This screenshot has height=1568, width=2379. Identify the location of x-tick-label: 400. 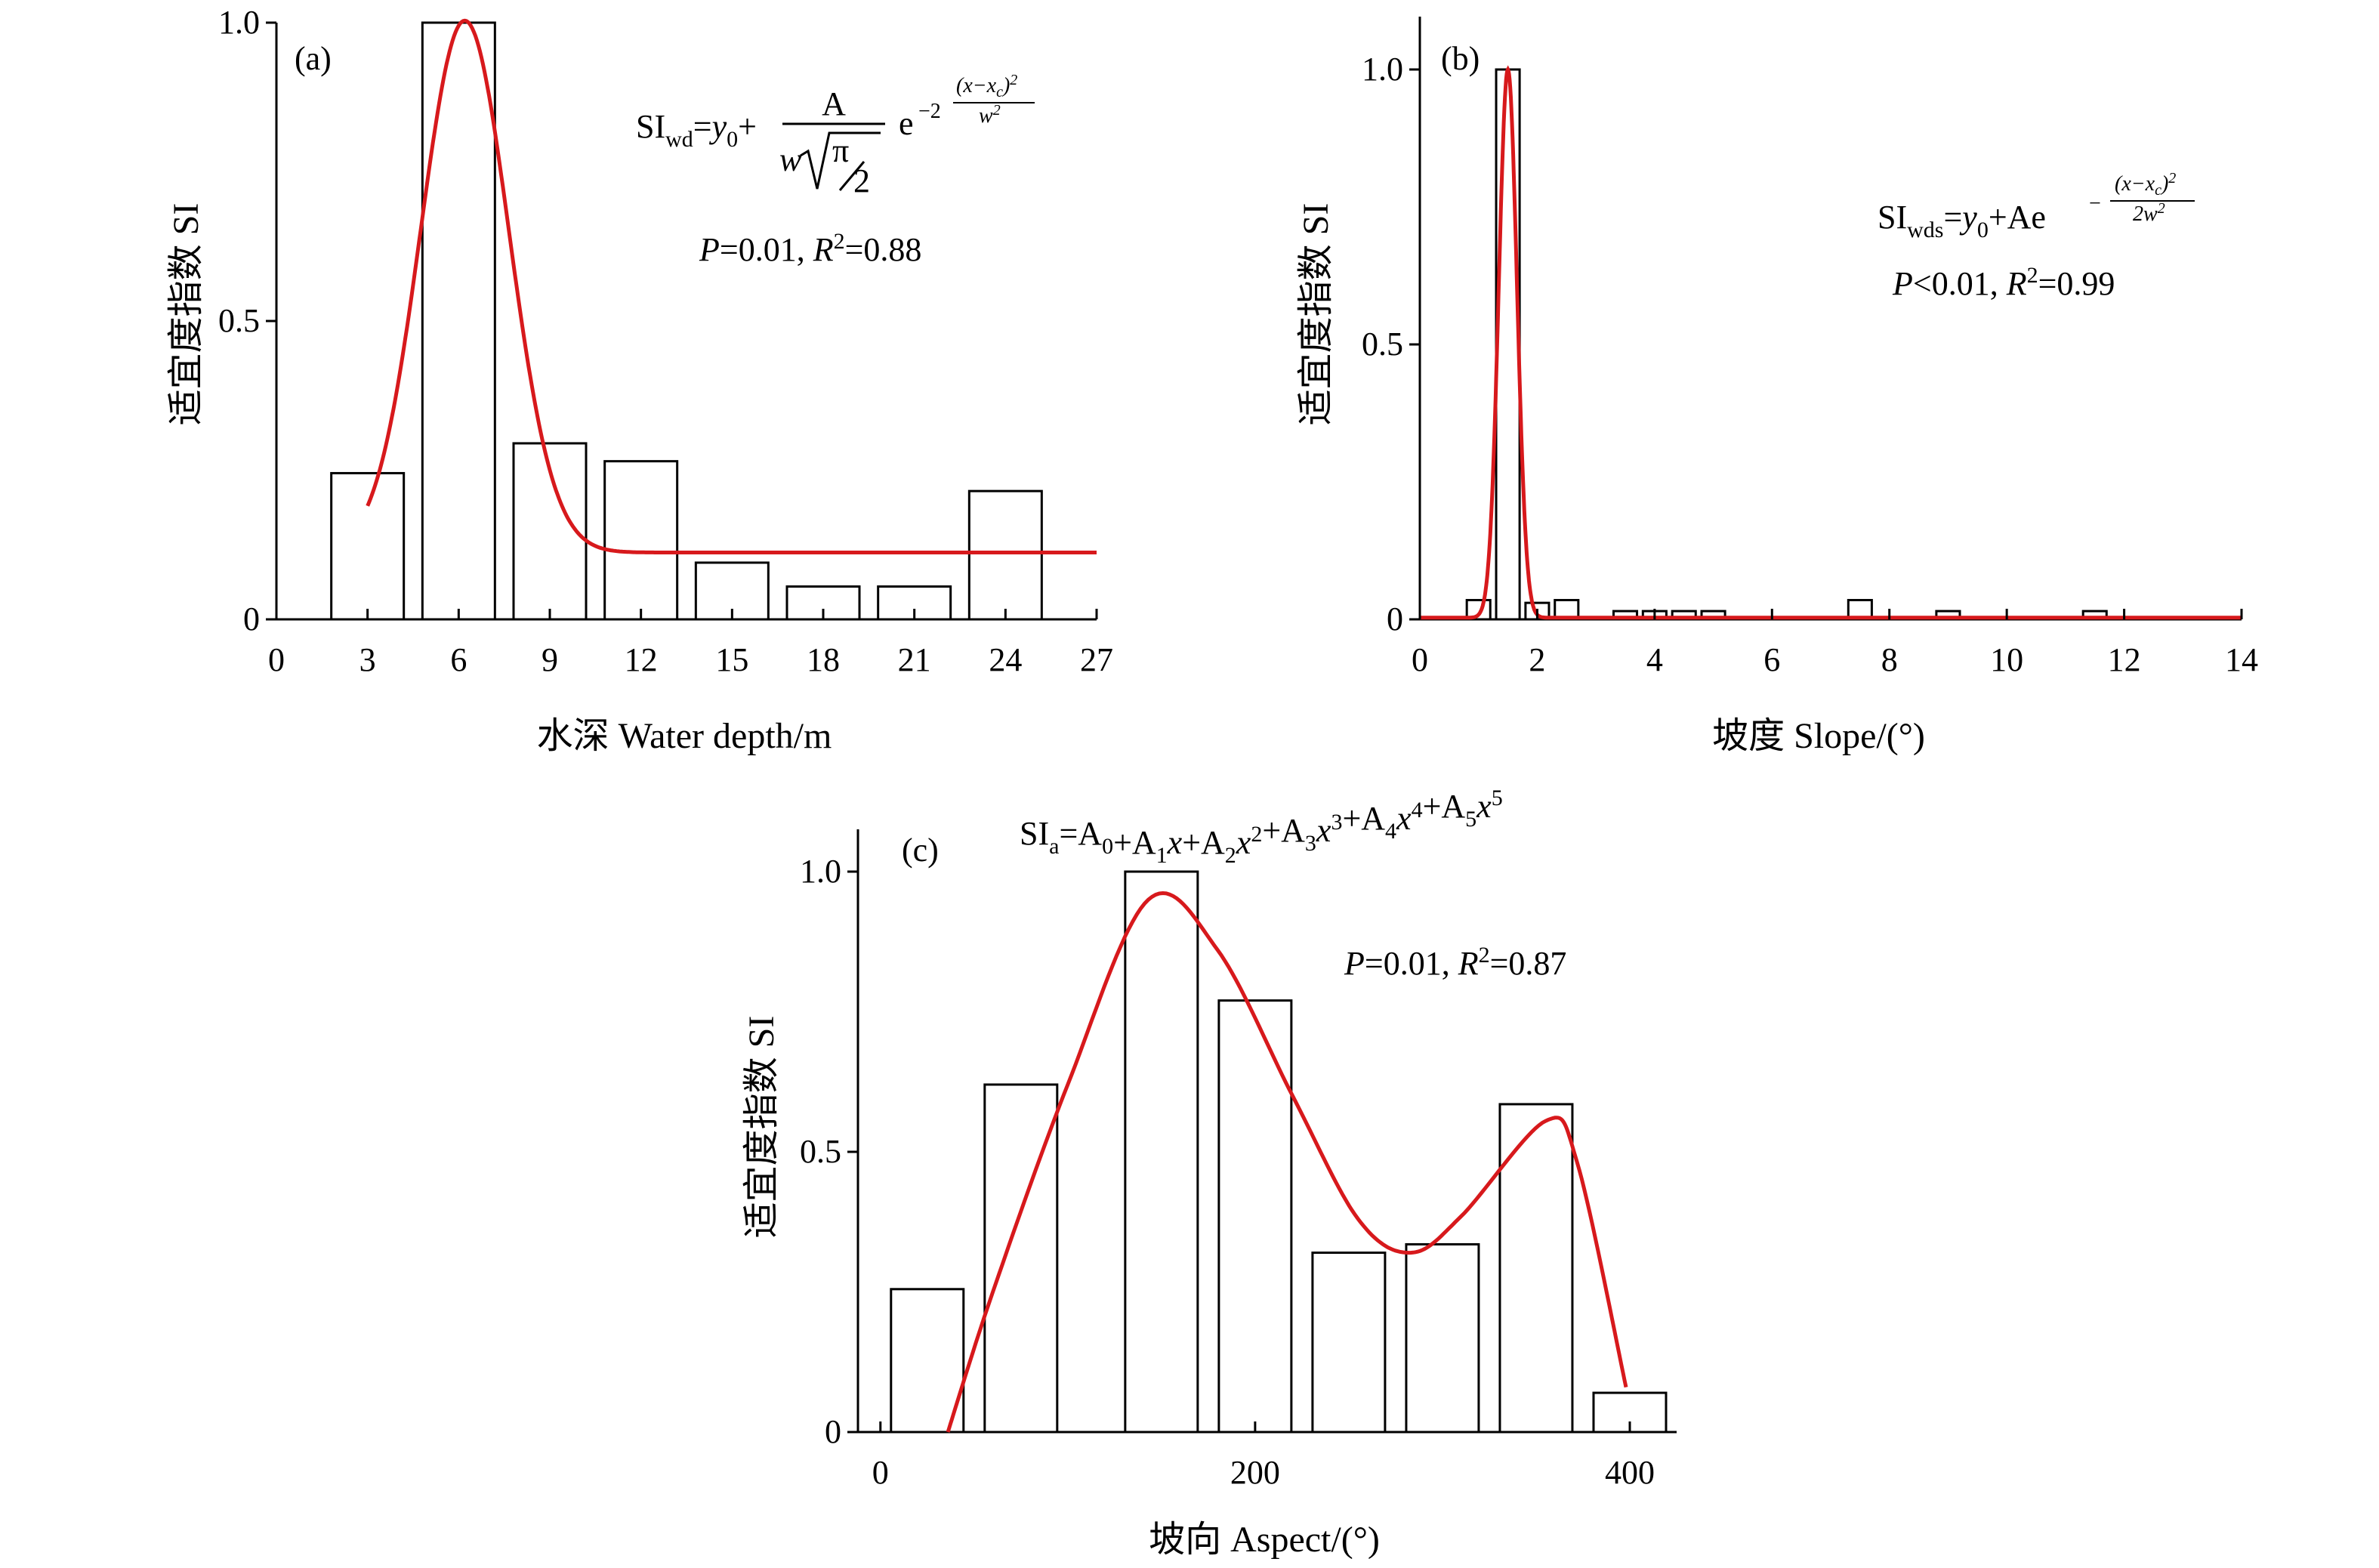
(1630, 1472).